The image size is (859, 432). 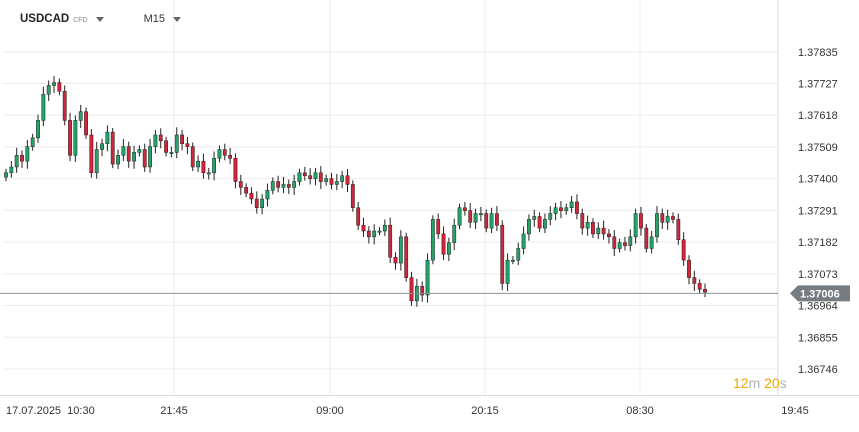 I want to click on symbol-label: USDCAD, so click(x=45, y=19).